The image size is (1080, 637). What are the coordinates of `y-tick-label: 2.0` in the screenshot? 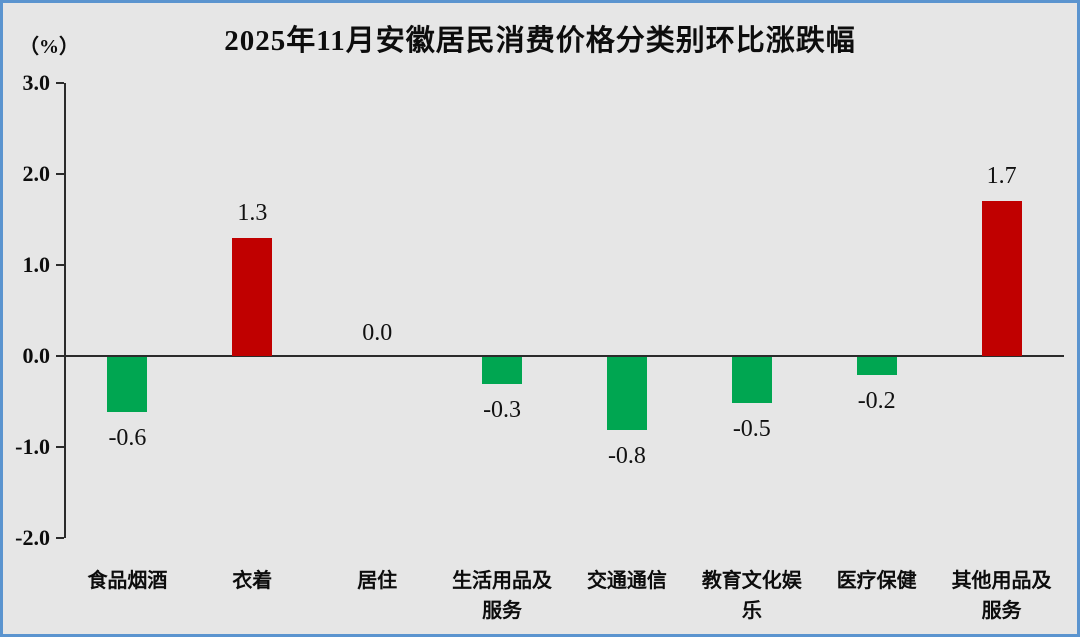 It's located at (36, 173).